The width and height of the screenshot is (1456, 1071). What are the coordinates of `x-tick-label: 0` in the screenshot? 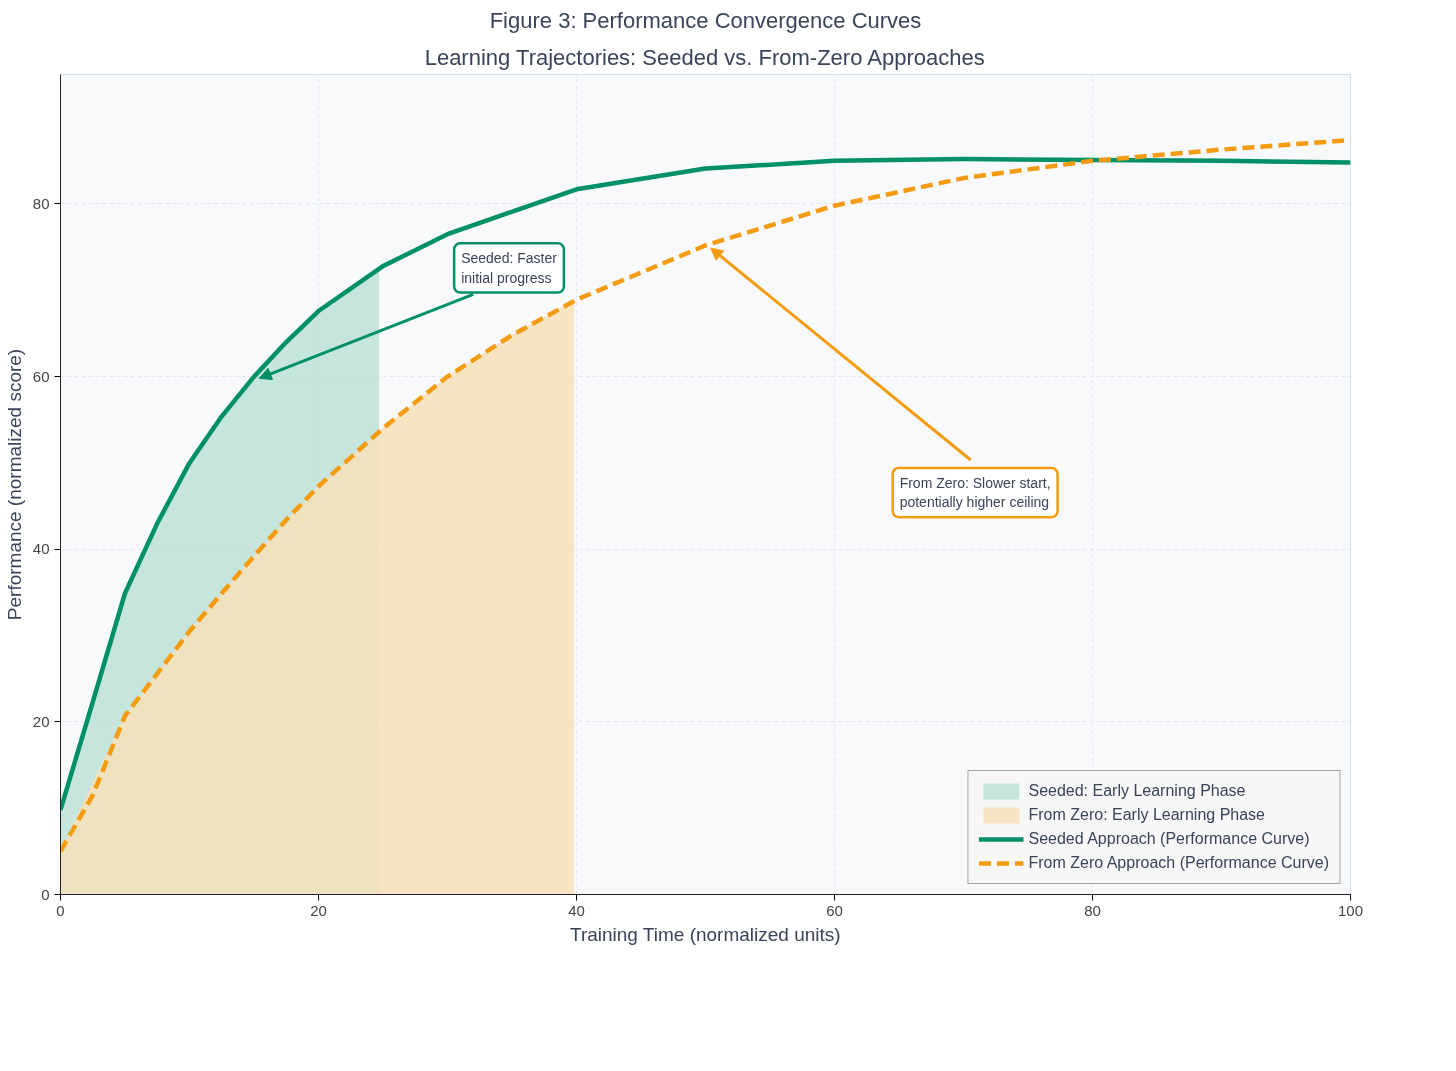 It's located at (60, 910).